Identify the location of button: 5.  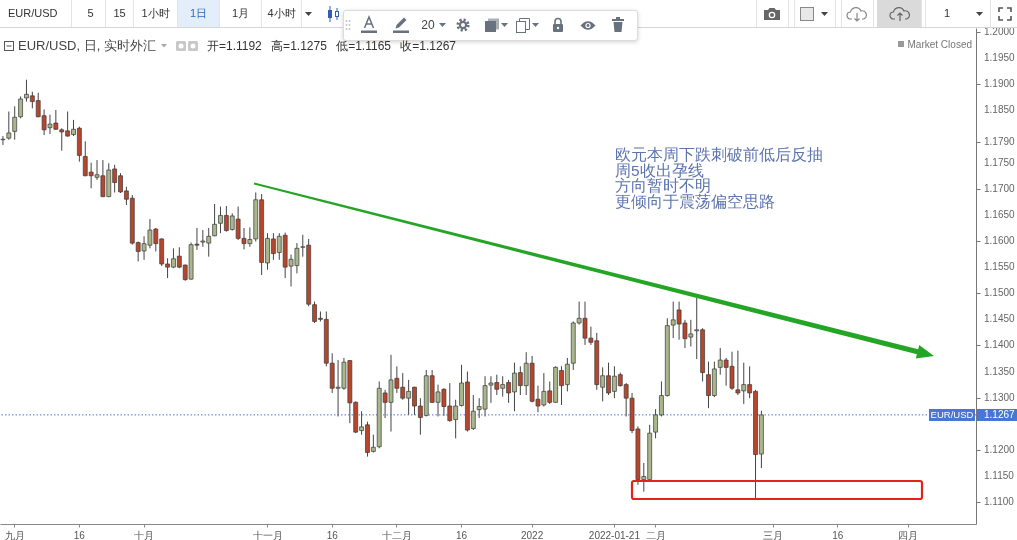
(91, 13).